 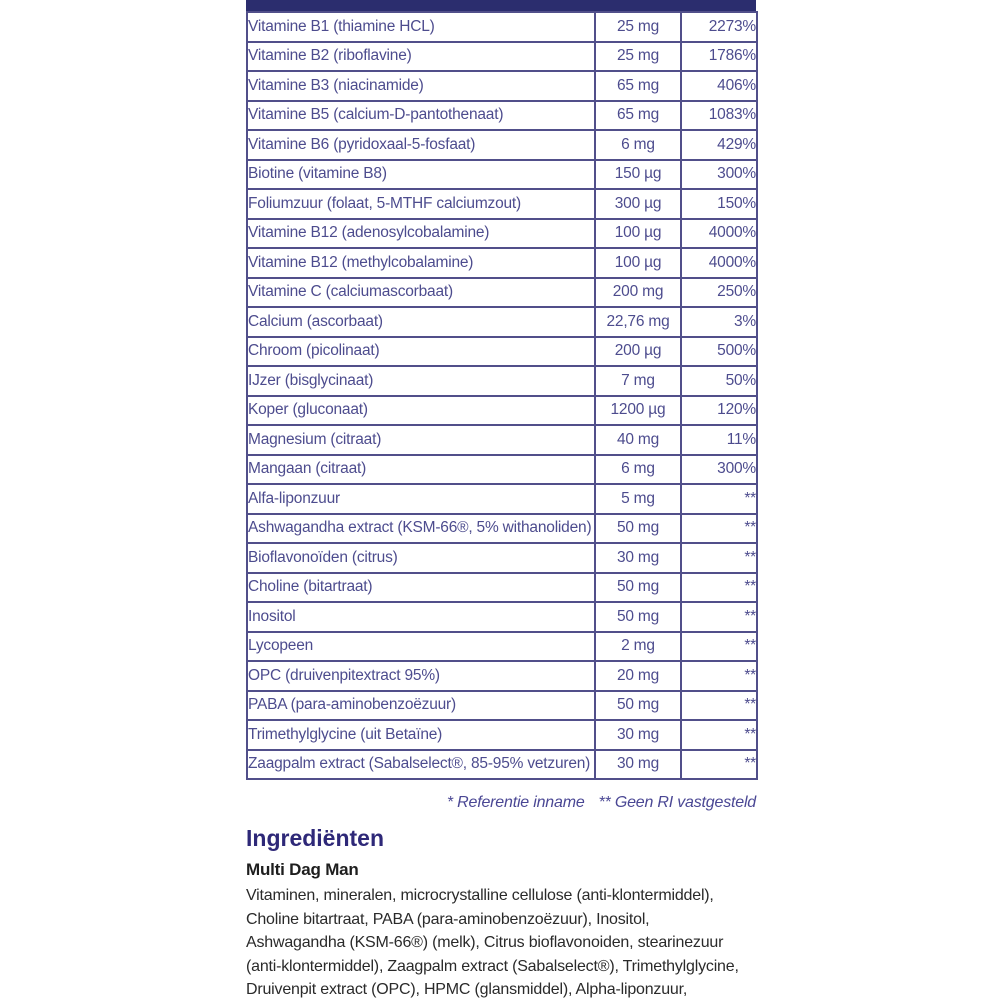 I want to click on table-row: Inositol 50 mg **, so click(x=502, y=617).